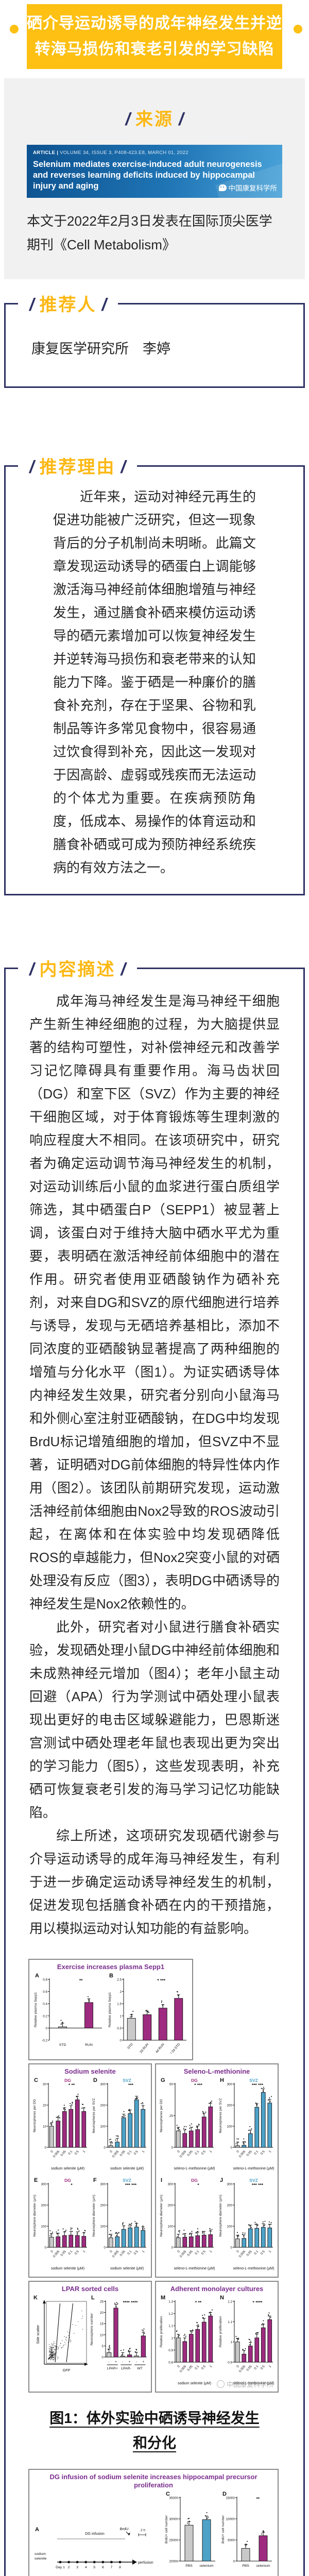 The image size is (309, 2576). I want to click on svg-text: 10000, so click(230, 2519).